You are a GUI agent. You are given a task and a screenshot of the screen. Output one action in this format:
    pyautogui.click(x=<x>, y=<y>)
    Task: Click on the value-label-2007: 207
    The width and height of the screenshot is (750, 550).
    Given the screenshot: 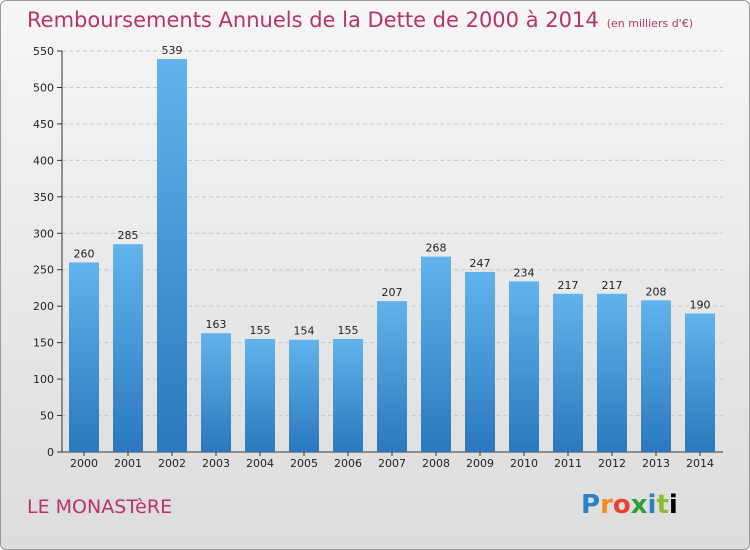 What is the action you would take?
    pyautogui.click(x=392, y=292)
    